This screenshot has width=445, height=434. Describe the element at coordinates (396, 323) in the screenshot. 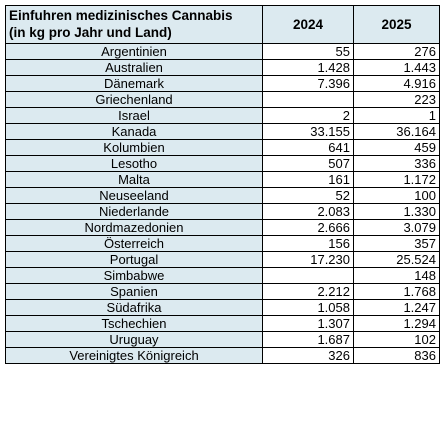

I see `value-2025-cell: 1.294` at that location.